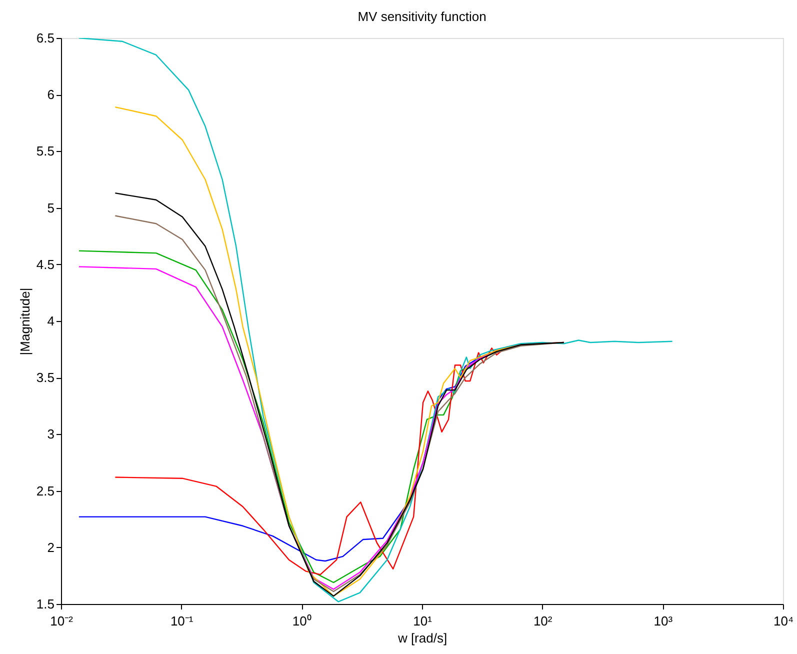 The height and width of the screenshot is (654, 797). I want to click on x-tick-label: 10⁴, so click(783, 621).